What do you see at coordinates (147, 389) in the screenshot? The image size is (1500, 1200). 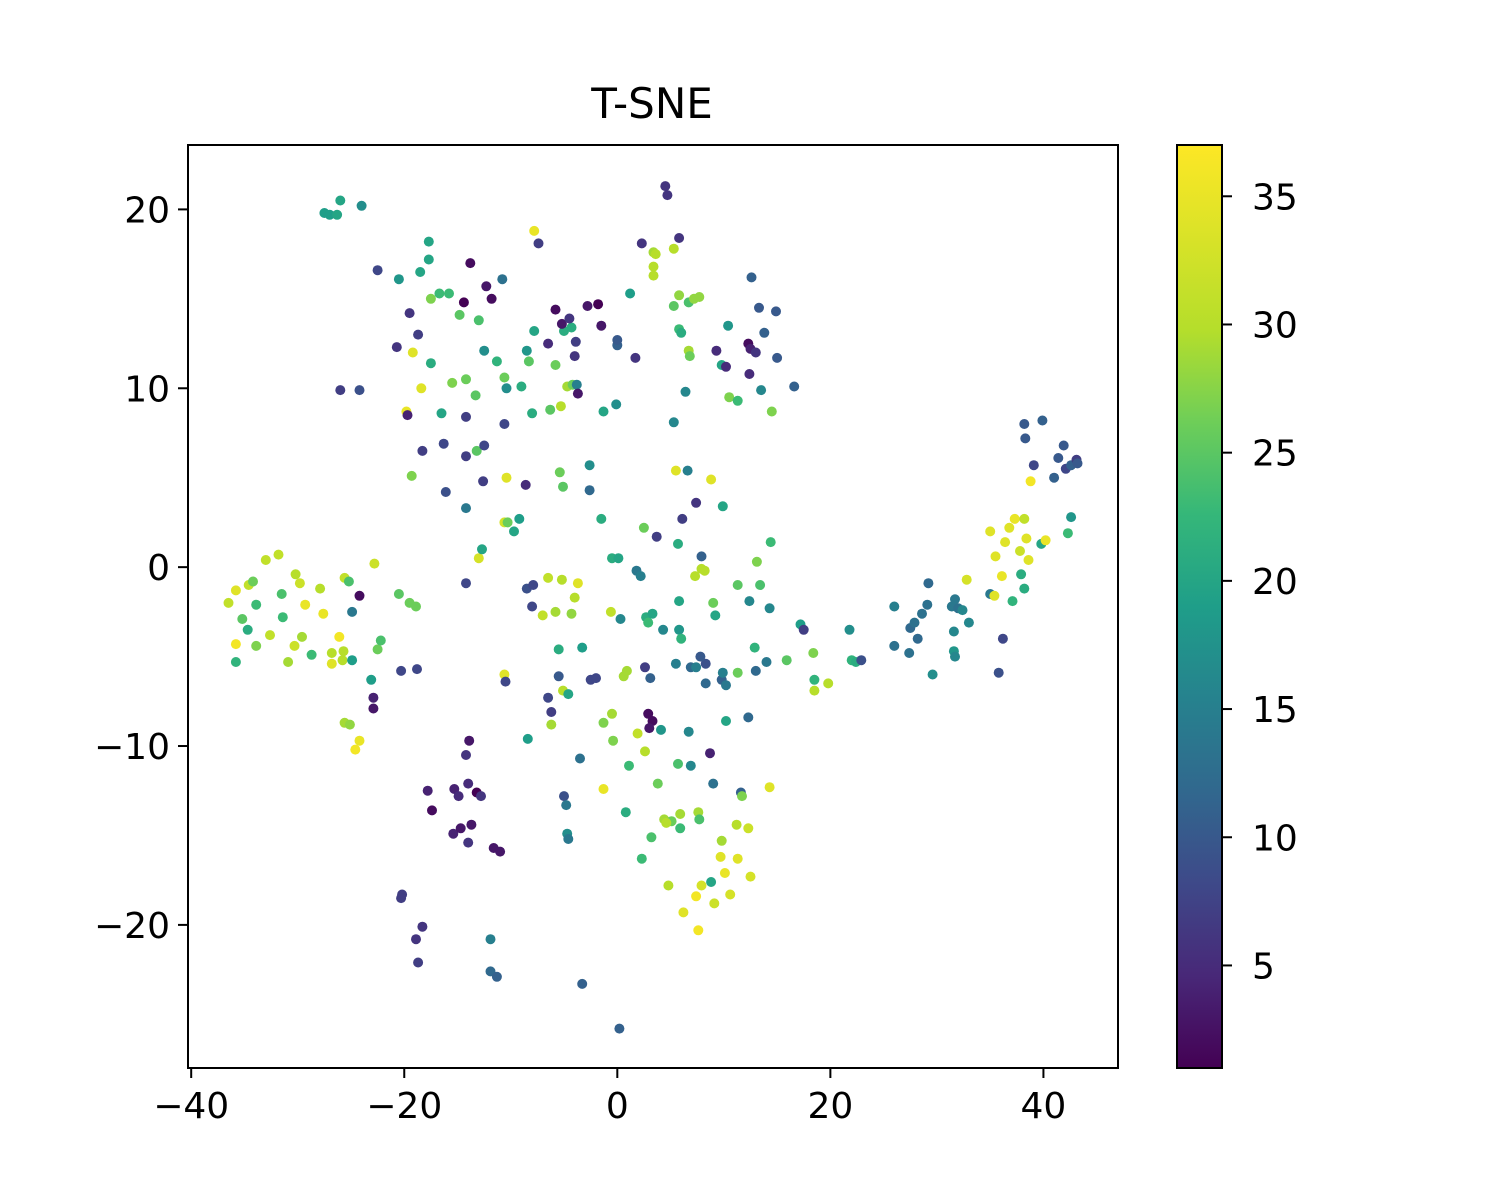 I see `y-tick-label: 10` at bounding box center [147, 389].